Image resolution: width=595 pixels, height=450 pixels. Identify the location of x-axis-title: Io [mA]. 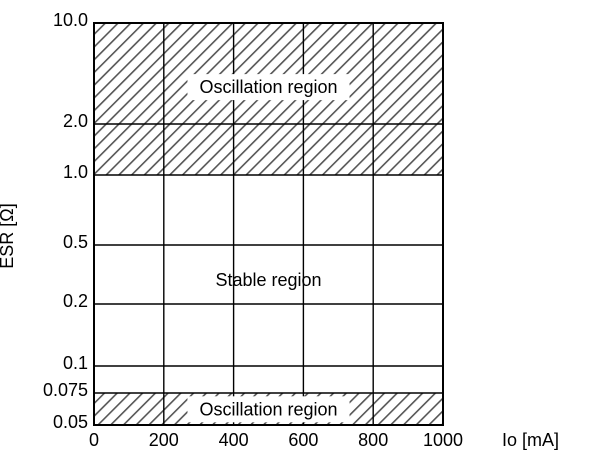
(530, 440).